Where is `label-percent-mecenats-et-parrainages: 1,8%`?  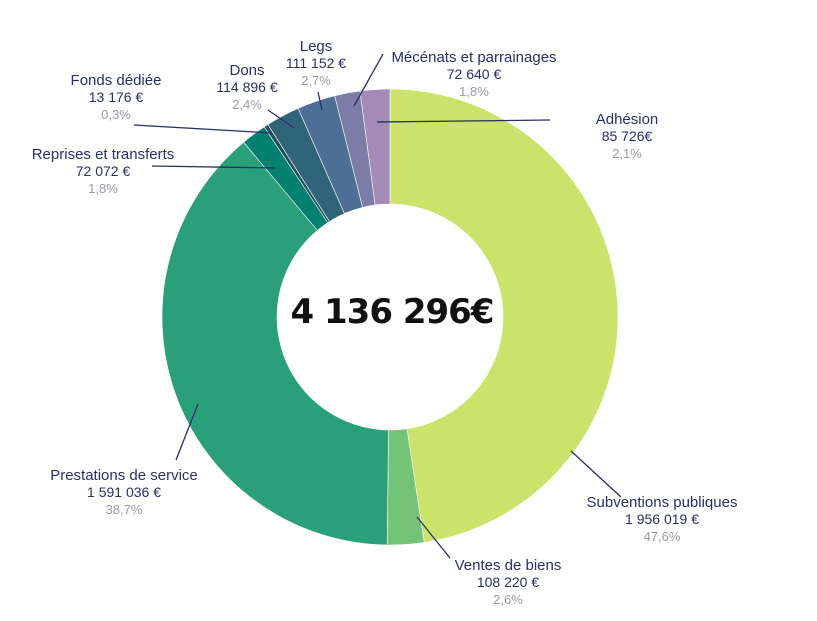 label-percent-mecenats-et-parrainages: 1,8% is located at coordinates (474, 91).